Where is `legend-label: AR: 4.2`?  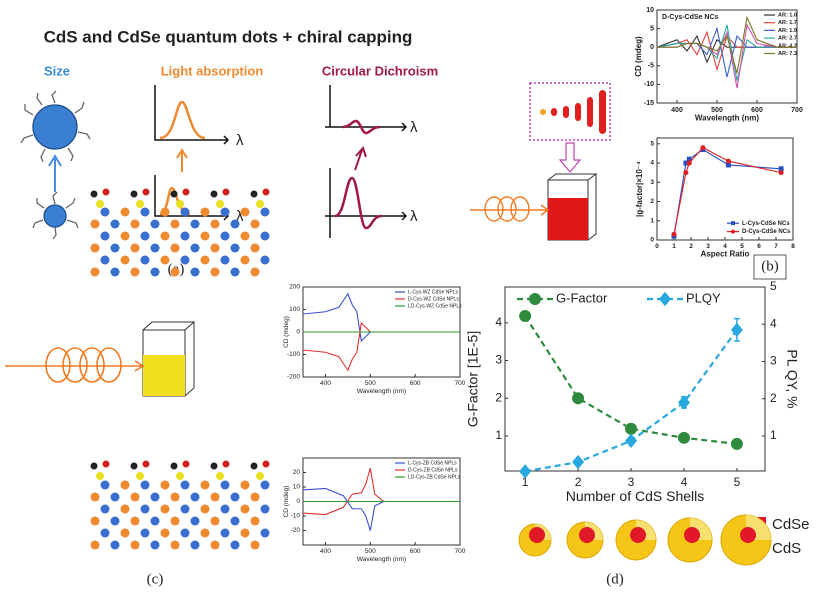 legend-label: AR: 4.2 is located at coordinates (787, 46).